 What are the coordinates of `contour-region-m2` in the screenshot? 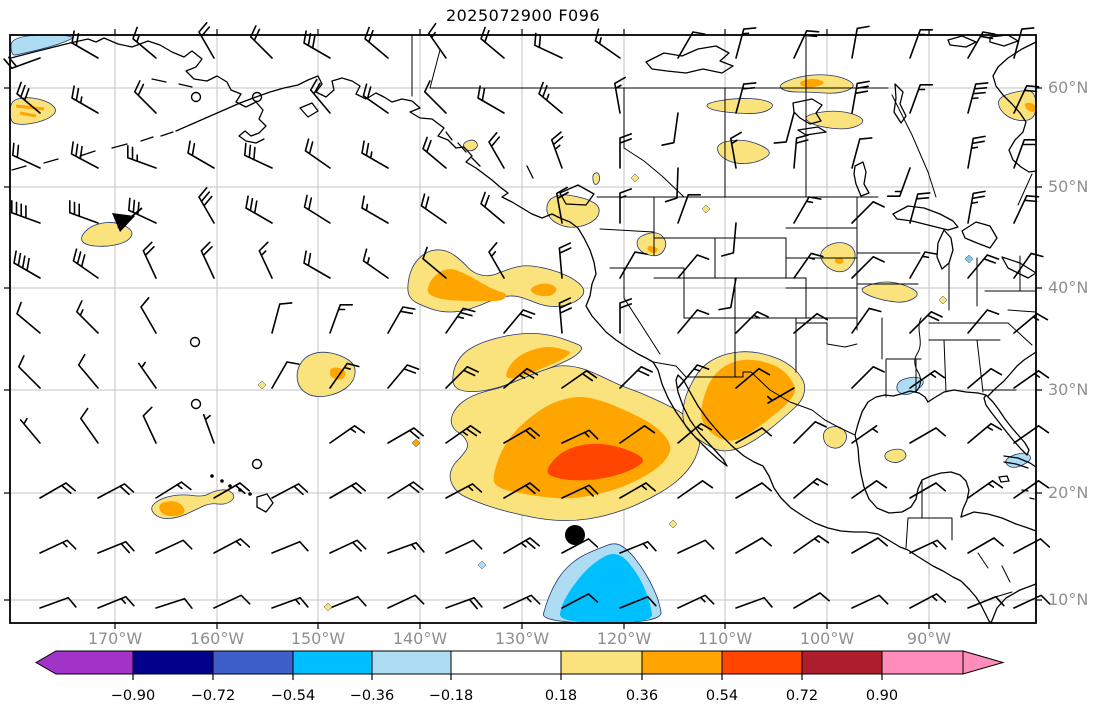 It's located at (606, 588).